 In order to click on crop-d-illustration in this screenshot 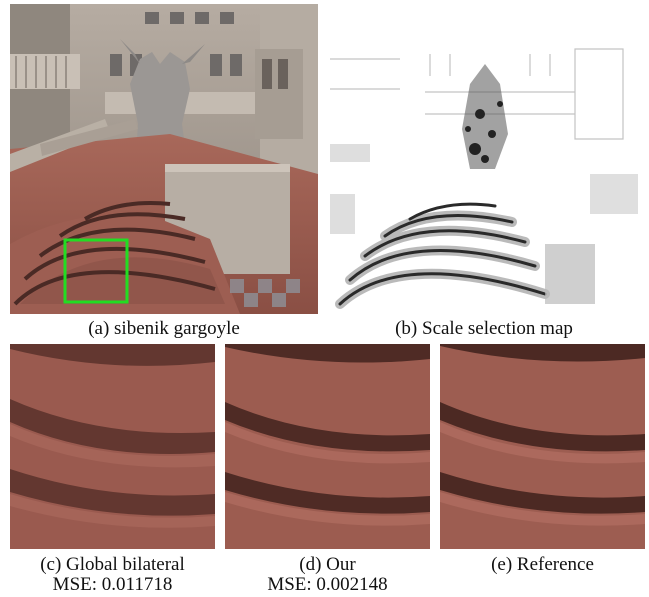, I will do `click(327, 446)`.